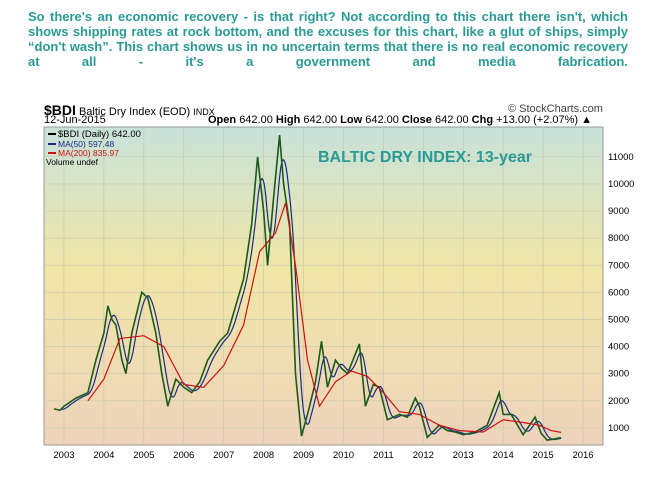 Image resolution: width=650 pixels, height=477 pixels. I want to click on chart-title: BALTIC DRY INDEX: 13-year, so click(425, 157).